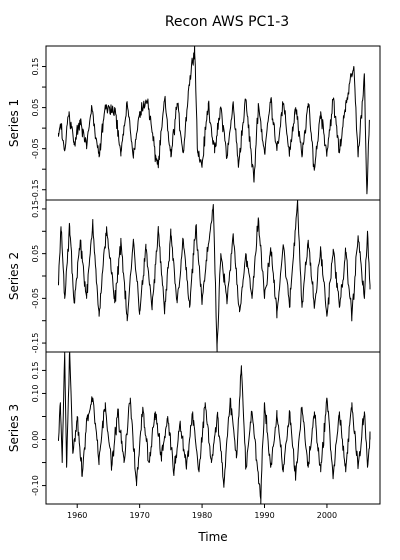 The image size is (400, 560). I want to click on y-axis-label-series-3: Series 3, so click(14, 428).